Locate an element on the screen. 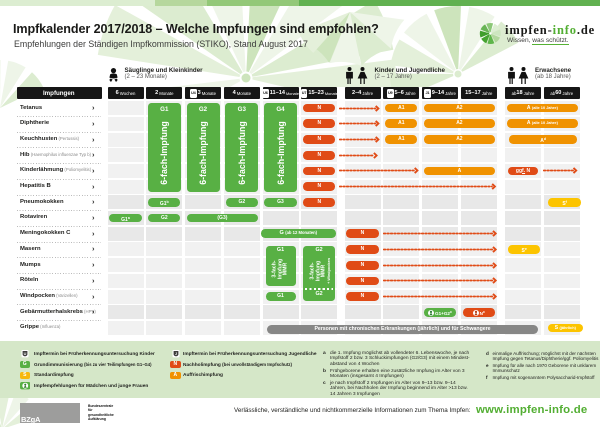 The image size is (600, 427). svg-text: U is located at coordinates (25, 354).